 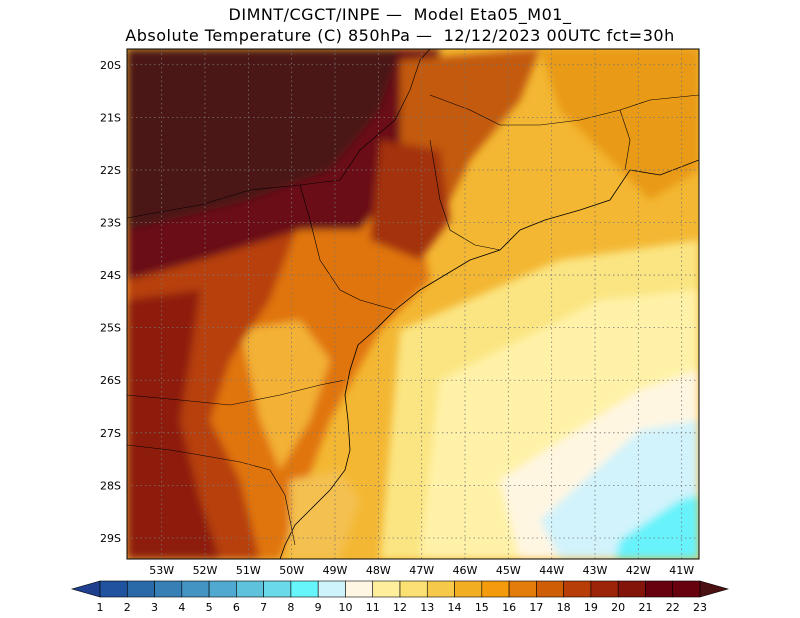 I want to click on colorbar-label: 4, so click(x=181, y=607).